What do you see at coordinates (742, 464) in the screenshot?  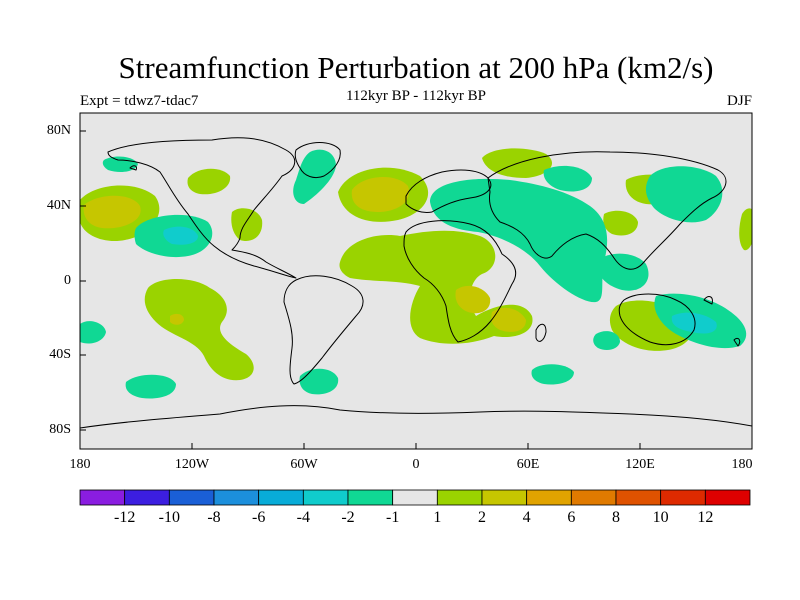 I see `lon-tick-180e: 180` at bounding box center [742, 464].